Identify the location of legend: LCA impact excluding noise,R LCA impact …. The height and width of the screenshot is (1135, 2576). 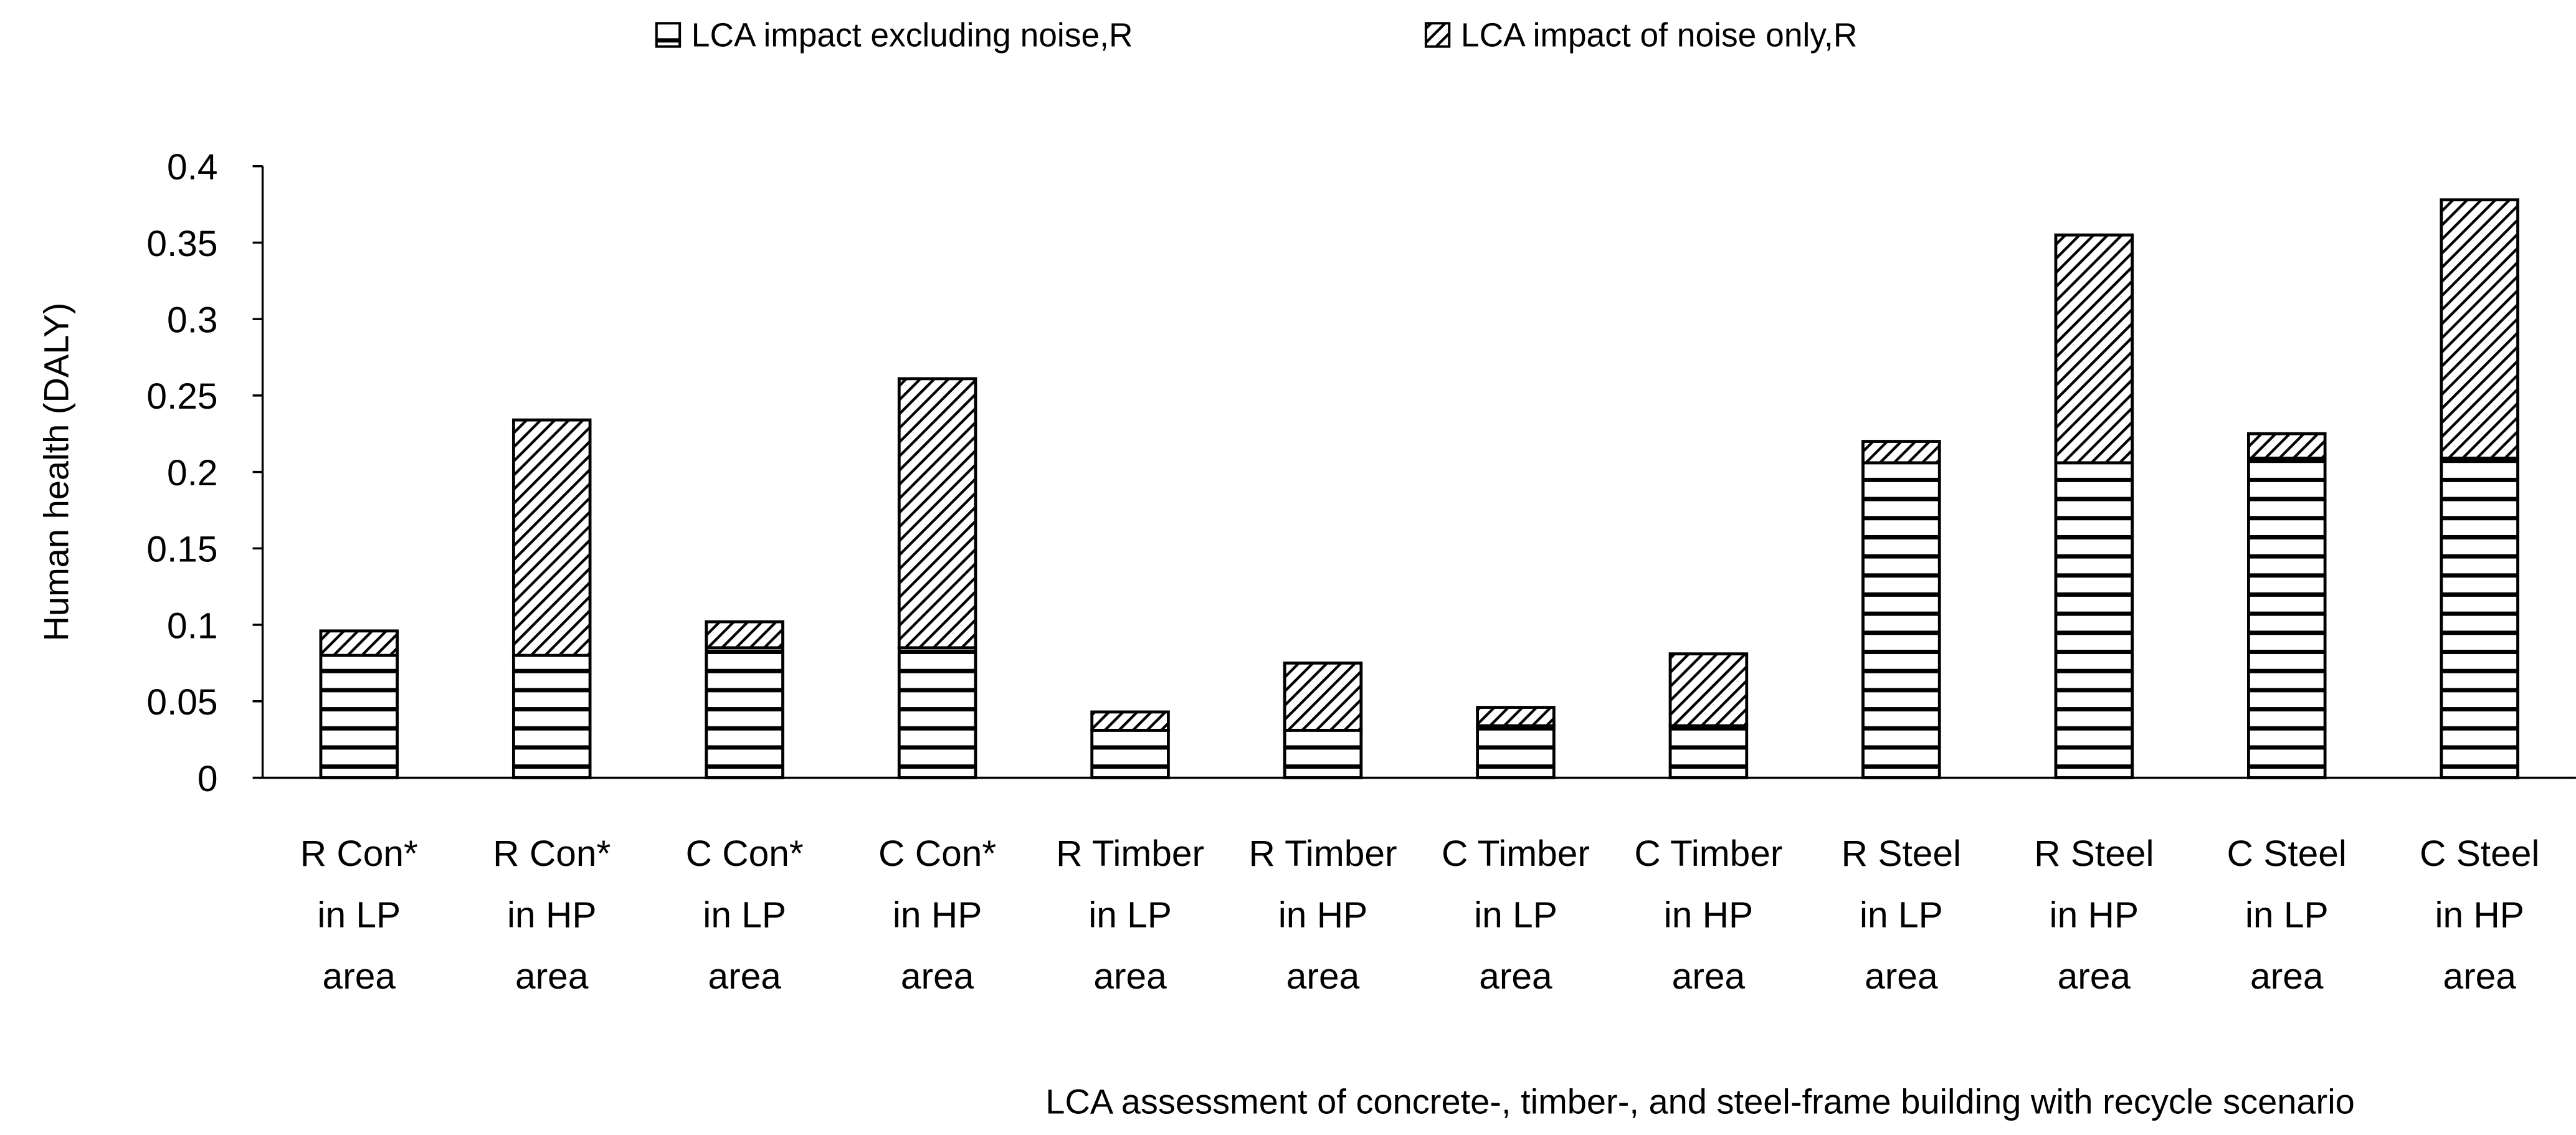
(1256, 35).